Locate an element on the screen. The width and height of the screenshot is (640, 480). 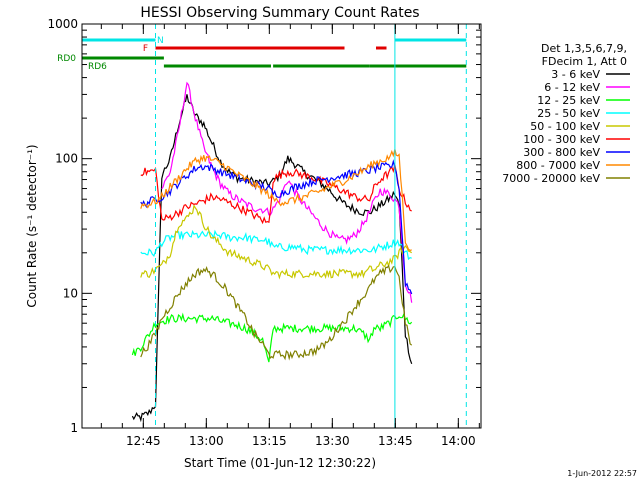
legend-label-12-25-kev: 12 - 25 keV is located at coordinates (568, 100).